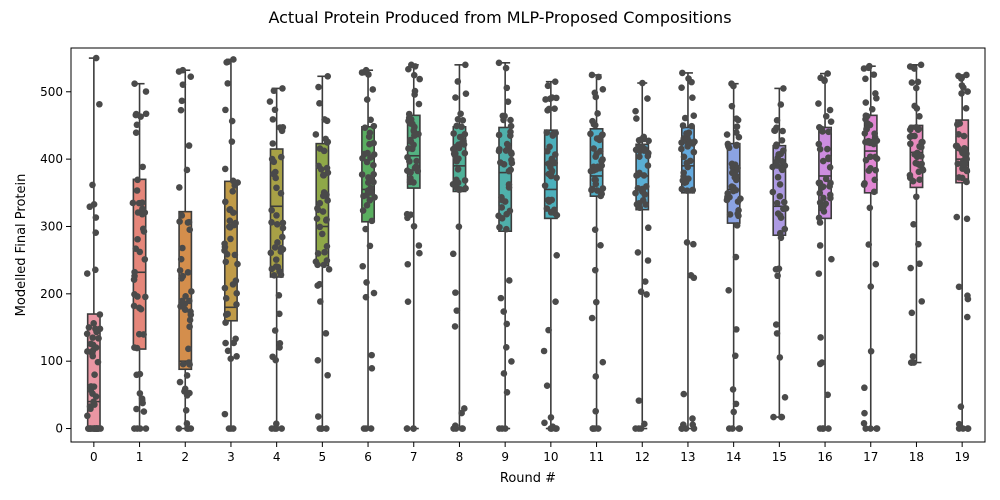 The image size is (1000, 500). I want to click on y-tick-label: 300, so click(51, 226).